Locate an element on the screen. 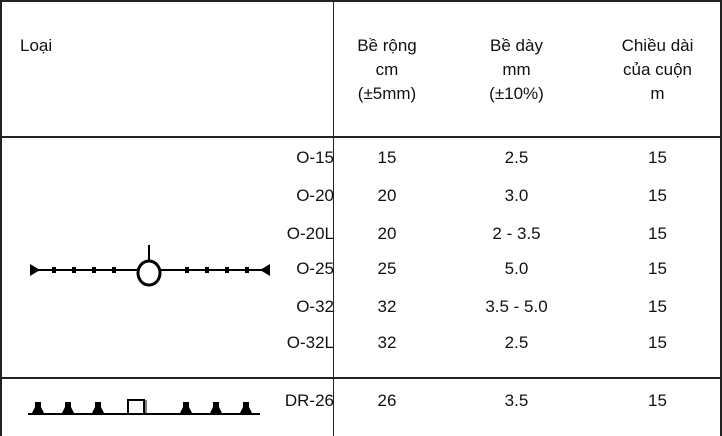  row-thickness: 3.5 - 5.0 is located at coordinates (516, 306).